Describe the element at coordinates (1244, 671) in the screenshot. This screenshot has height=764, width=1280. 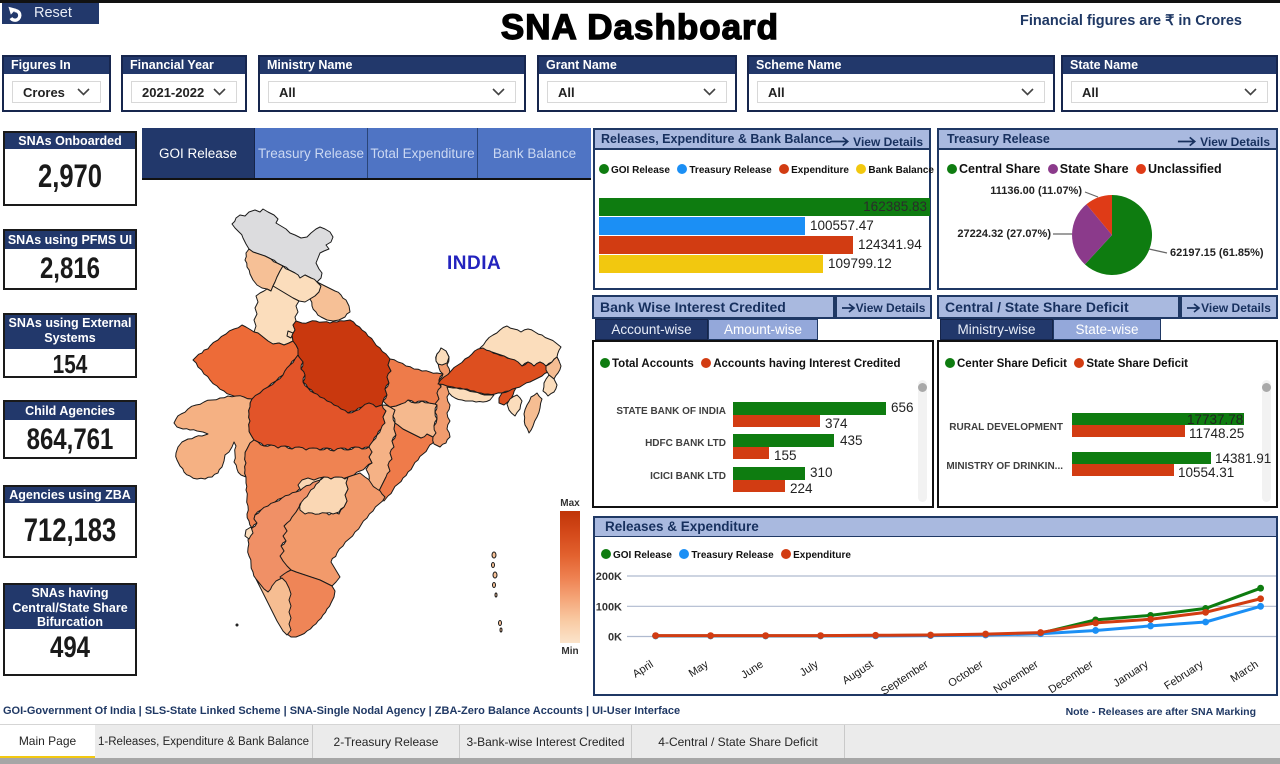
I see `svg-text: March` at that location.